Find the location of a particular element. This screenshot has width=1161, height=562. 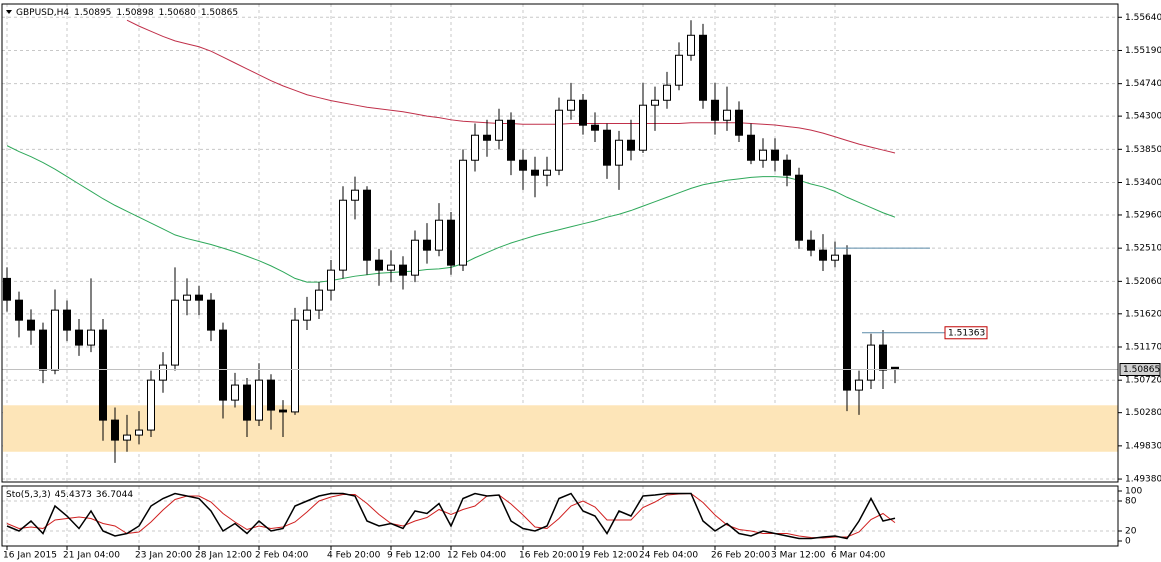

bid-box is located at coordinates (1140, 370).